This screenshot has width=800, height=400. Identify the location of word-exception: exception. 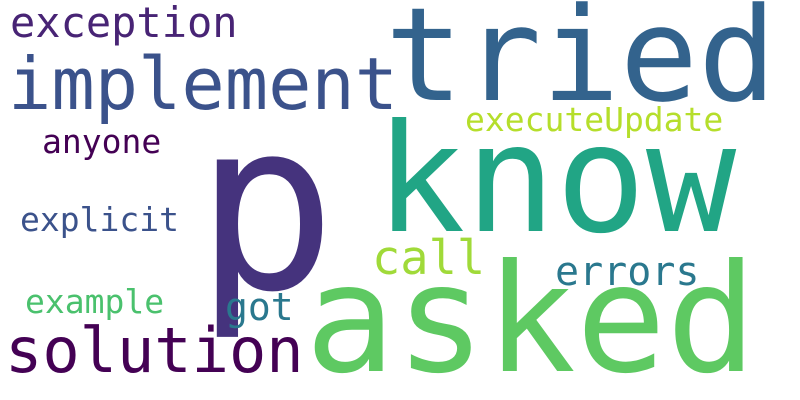
(124, 23).